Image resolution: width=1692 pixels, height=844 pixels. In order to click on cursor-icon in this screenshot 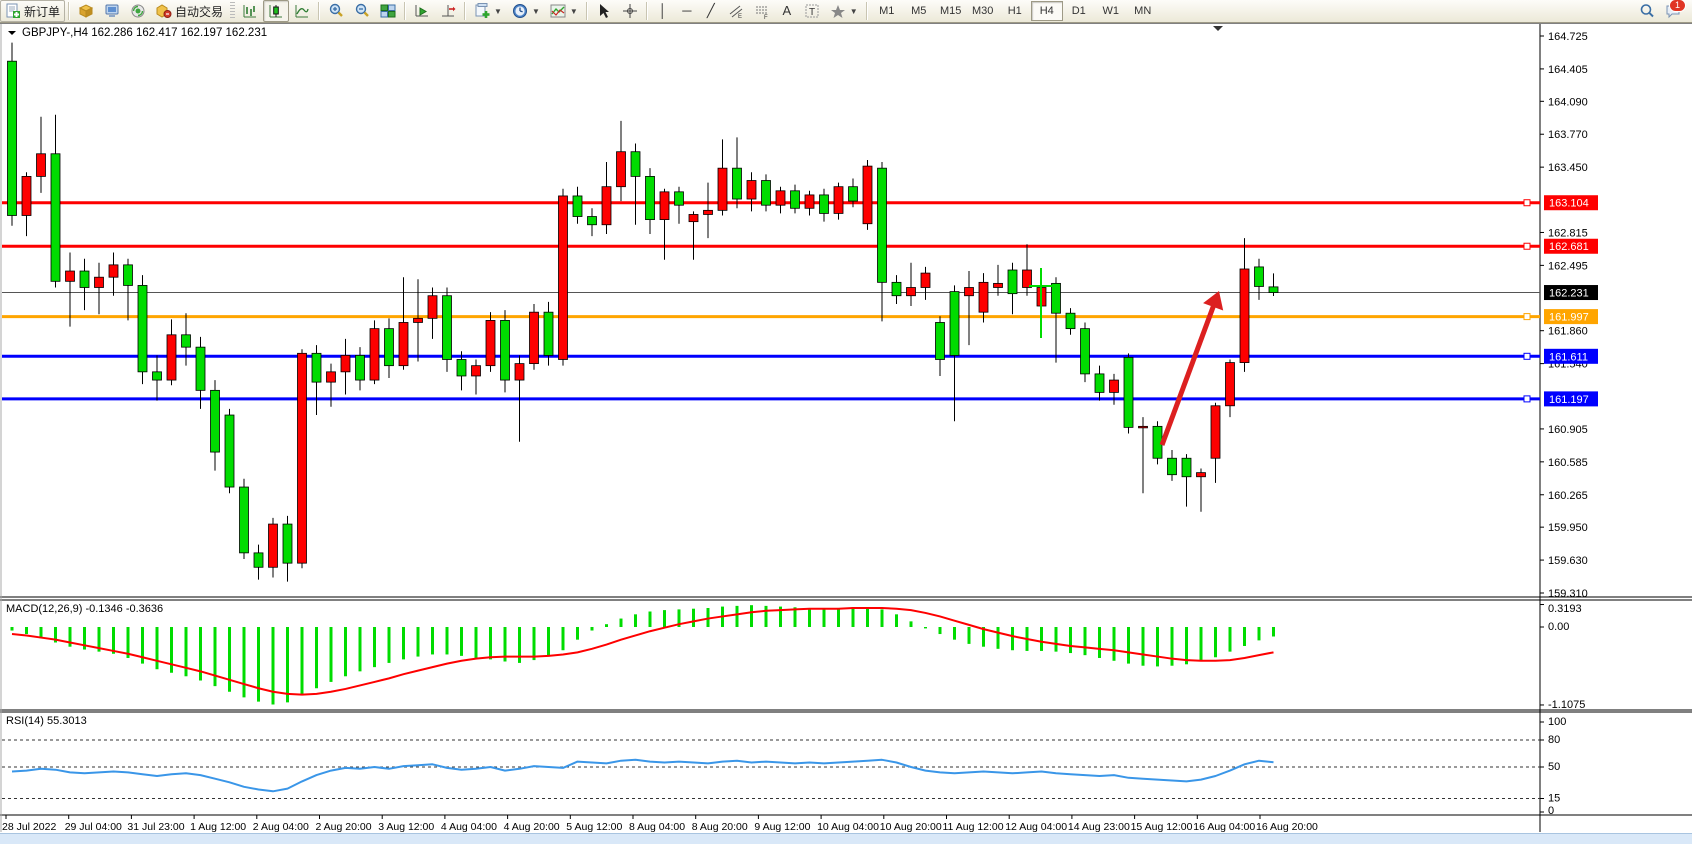, I will do `click(604, 11)`.